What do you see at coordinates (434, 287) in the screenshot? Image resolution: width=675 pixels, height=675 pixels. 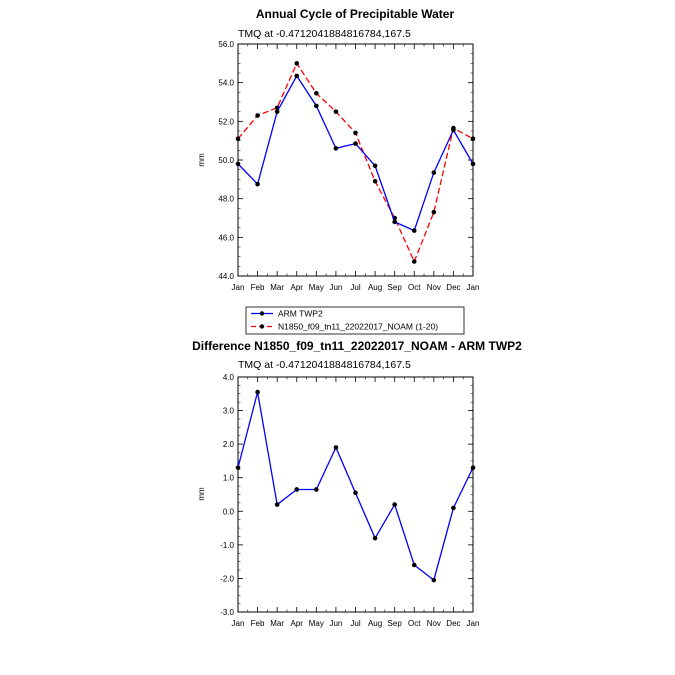 I see `top-xtick-label: Nov` at bounding box center [434, 287].